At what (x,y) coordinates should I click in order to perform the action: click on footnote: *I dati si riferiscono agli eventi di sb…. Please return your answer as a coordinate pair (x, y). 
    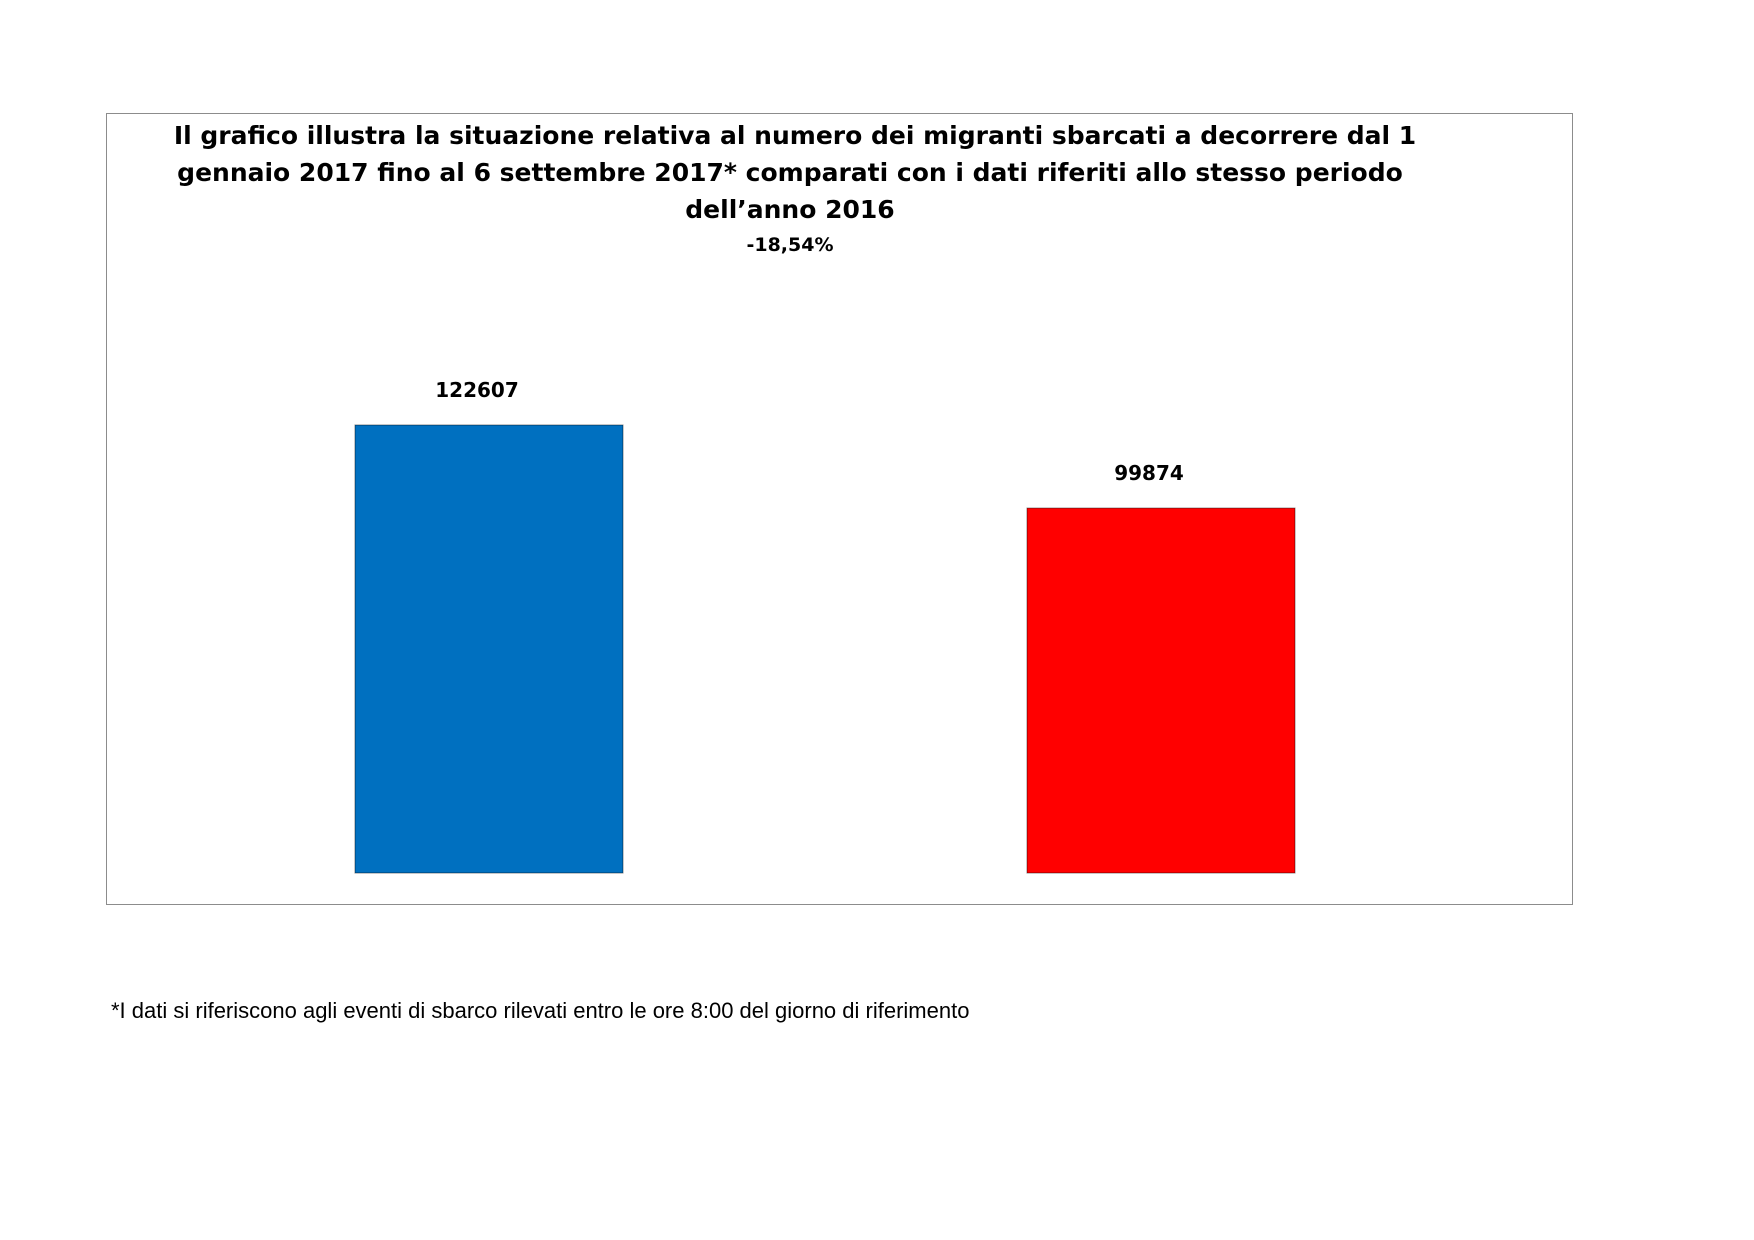
    Looking at the image, I should click on (540, 1010).